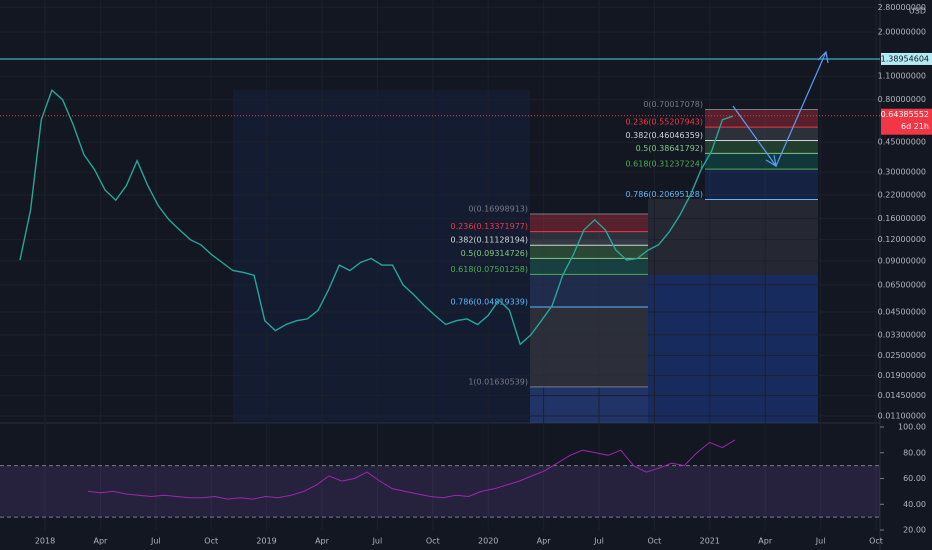 This screenshot has width=932, height=550. What do you see at coordinates (266, 541) in the screenshot?
I see `time-label: 2019` at bounding box center [266, 541].